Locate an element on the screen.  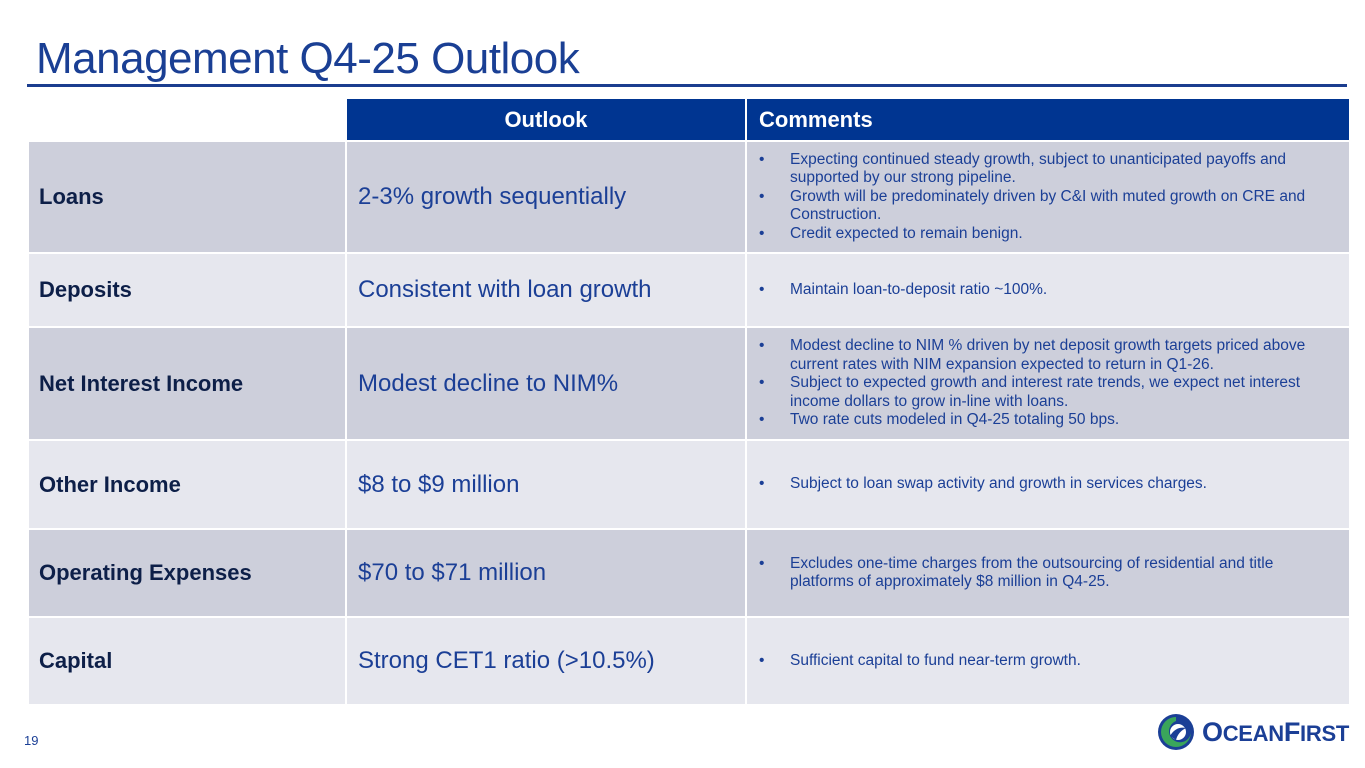
table-header-row: Outlook Comments is located at coordinates (689, 119).